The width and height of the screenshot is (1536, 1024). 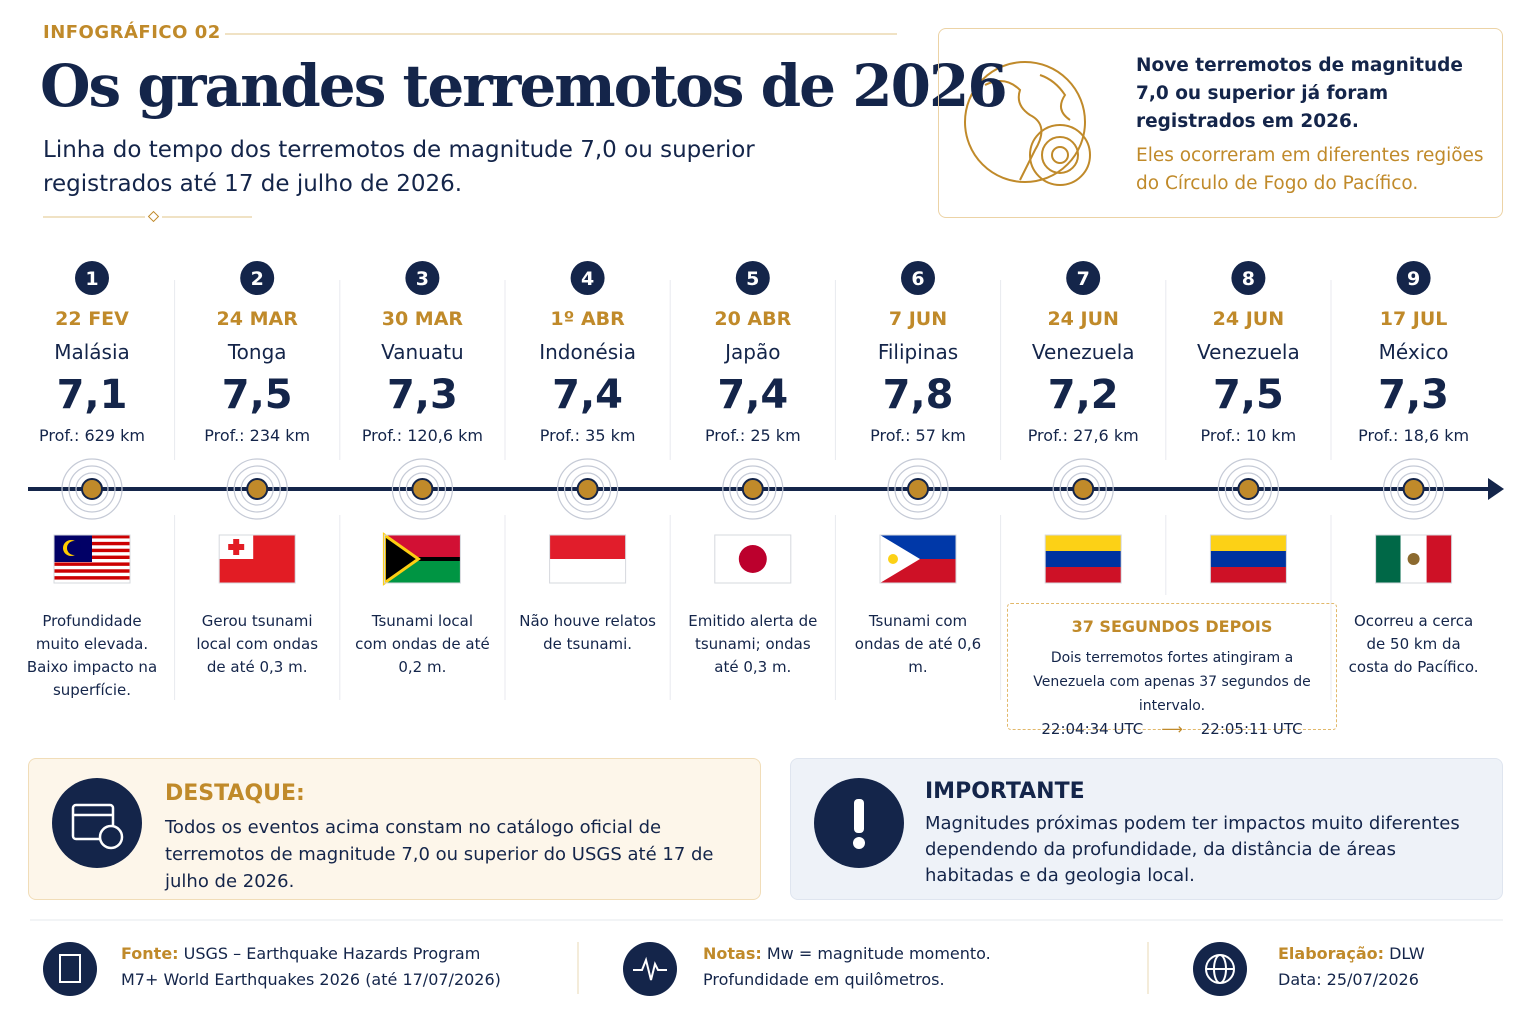 What do you see at coordinates (332, 953) in the screenshot?
I see `source-line: USGS – Earthquake Hazards Program` at bounding box center [332, 953].